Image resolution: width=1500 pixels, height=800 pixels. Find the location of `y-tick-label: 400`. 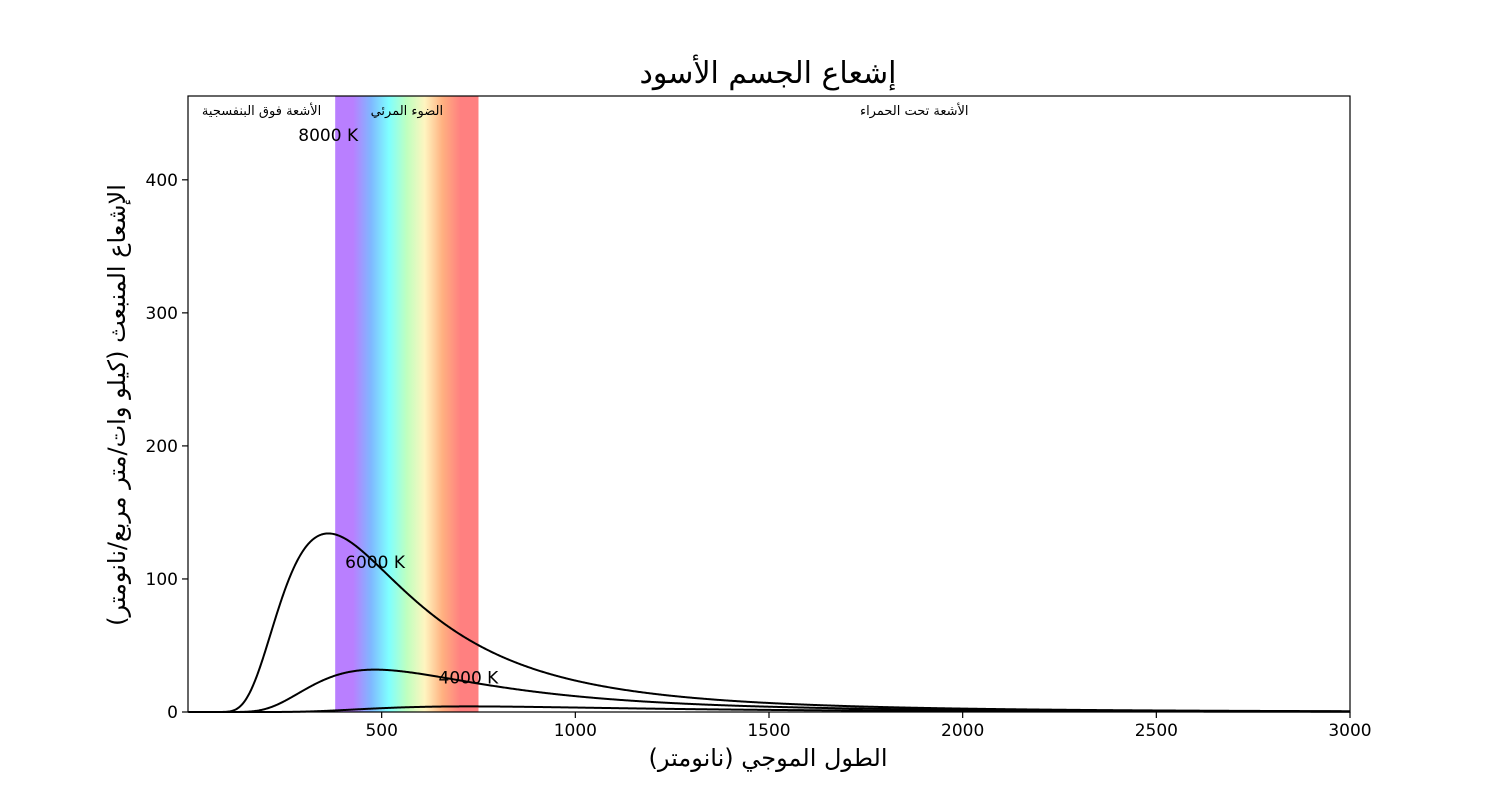

y-tick-label: 400 is located at coordinates (162, 181).